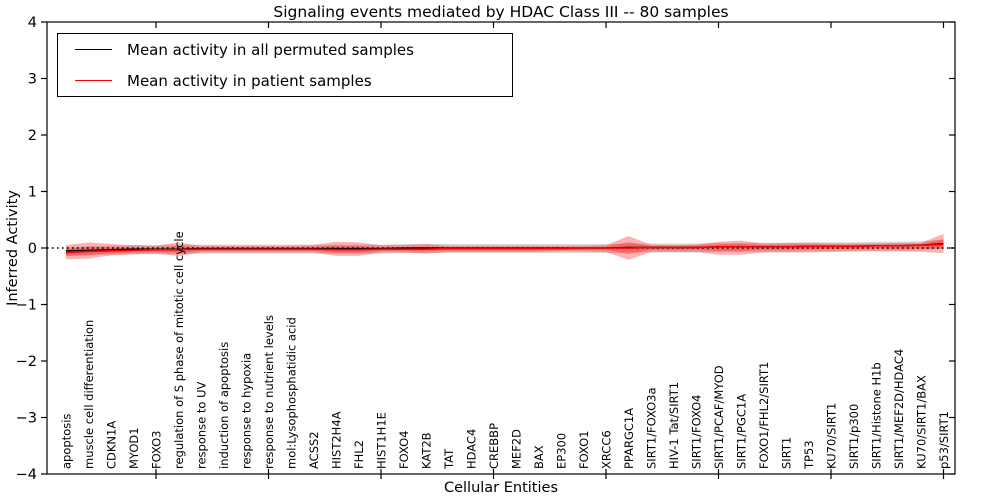  What do you see at coordinates (674, 425) in the screenshot?
I see `category-label: HIV-1 Tat/SIRT1` at bounding box center [674, 425].